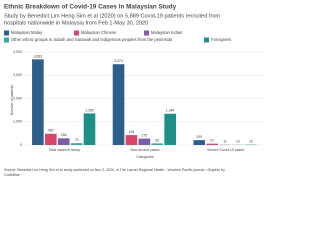 The image size is (320, 240). I want to click on x-axis-title: Categories, so click(145, 157).